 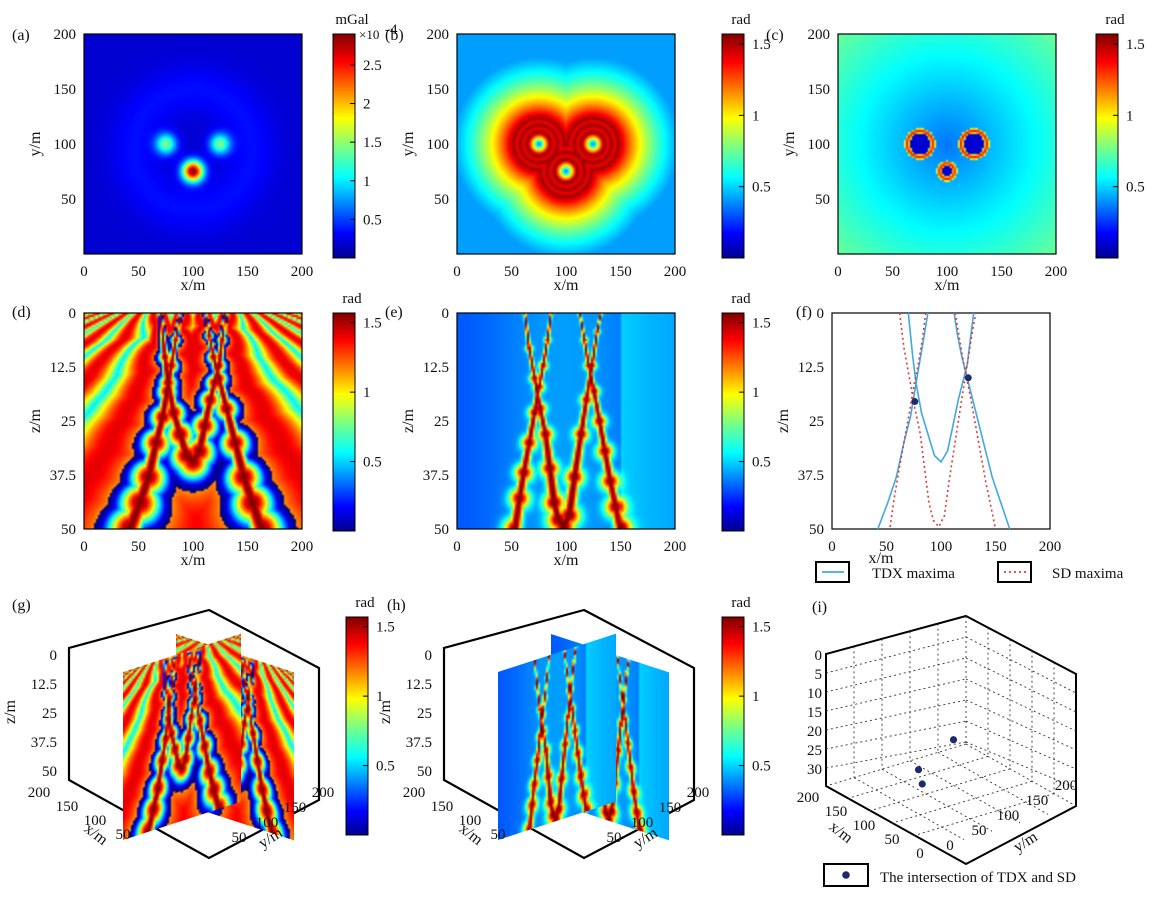 What do you see at coordinates (394, 312) in the screenshot?
I see `panel-label: (e)` at bounding box center [394, 312].